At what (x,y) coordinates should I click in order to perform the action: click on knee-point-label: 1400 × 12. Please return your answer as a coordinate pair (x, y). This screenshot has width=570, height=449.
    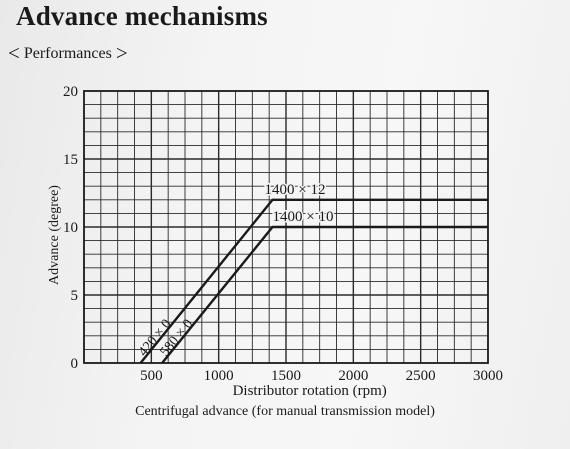
    Looking at the image, I should click on (295, 190).